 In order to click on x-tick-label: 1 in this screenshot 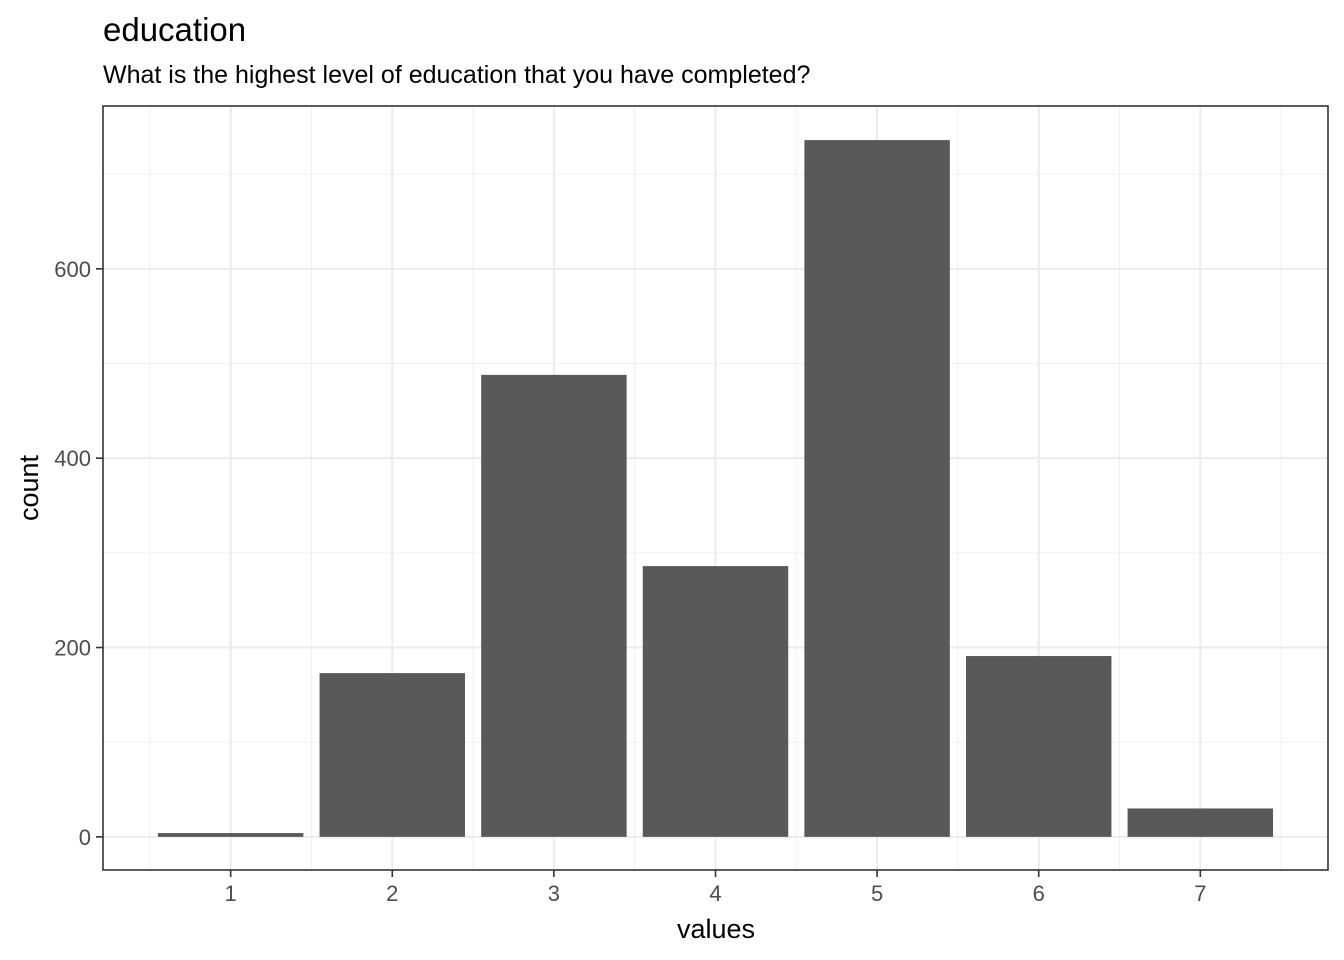, I will do `click(231, 893)`.